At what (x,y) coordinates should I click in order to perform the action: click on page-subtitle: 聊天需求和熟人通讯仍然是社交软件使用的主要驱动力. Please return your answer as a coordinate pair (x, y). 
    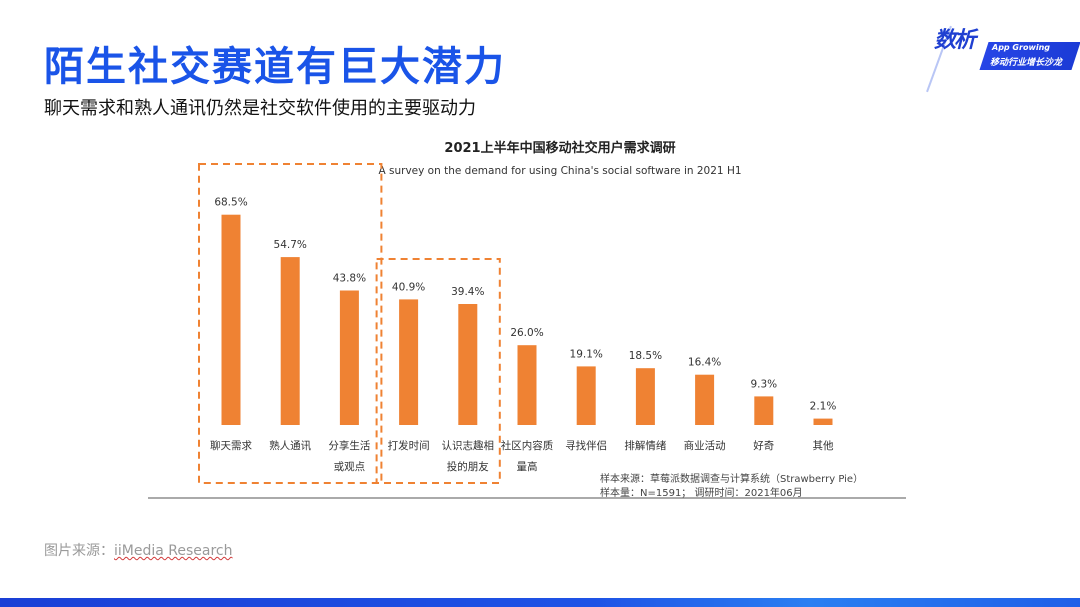
    Looking at the image, I should click on (260, 108).